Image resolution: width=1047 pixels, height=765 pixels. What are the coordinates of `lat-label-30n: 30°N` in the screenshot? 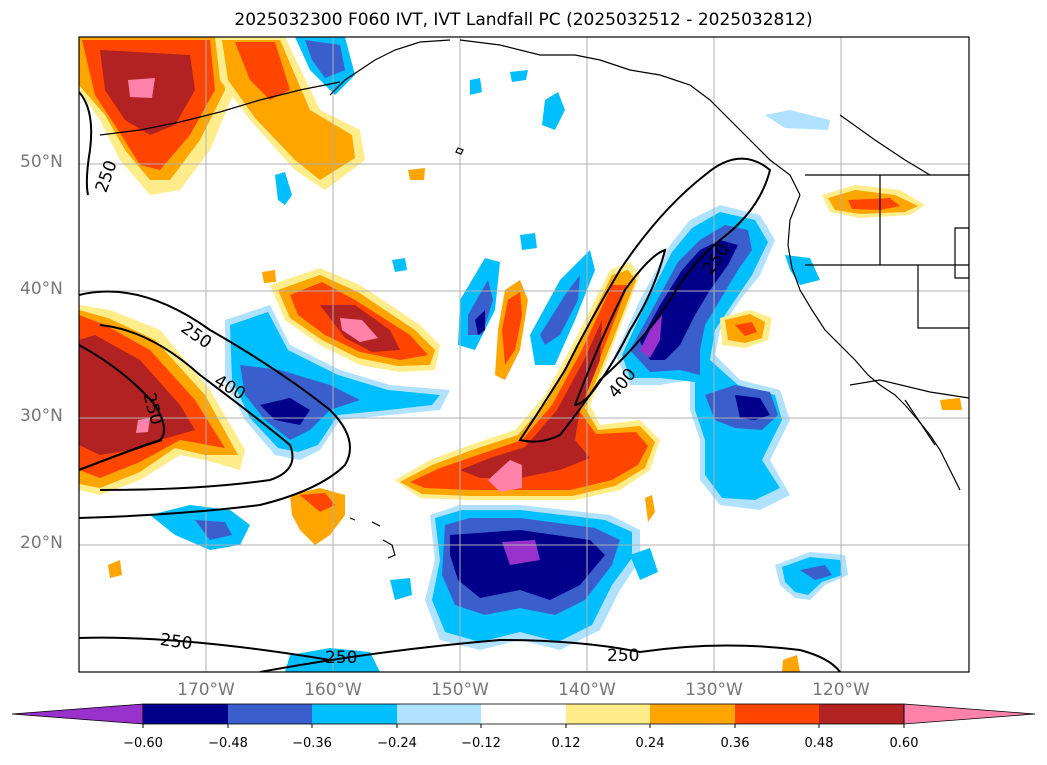 It's located at (41, 416).